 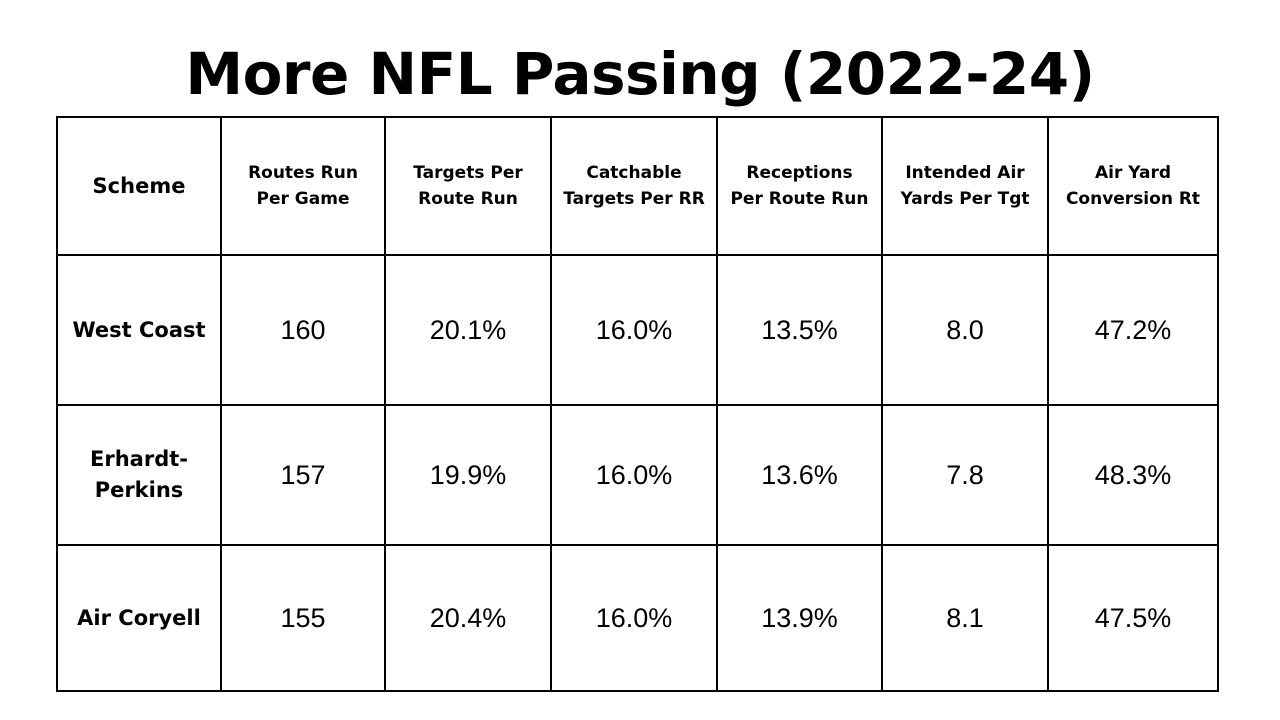 What do you see at coordinates (799, 475) in the screenshot?
I see `value-cell: 13.6%` at bounding box center [799, 475].